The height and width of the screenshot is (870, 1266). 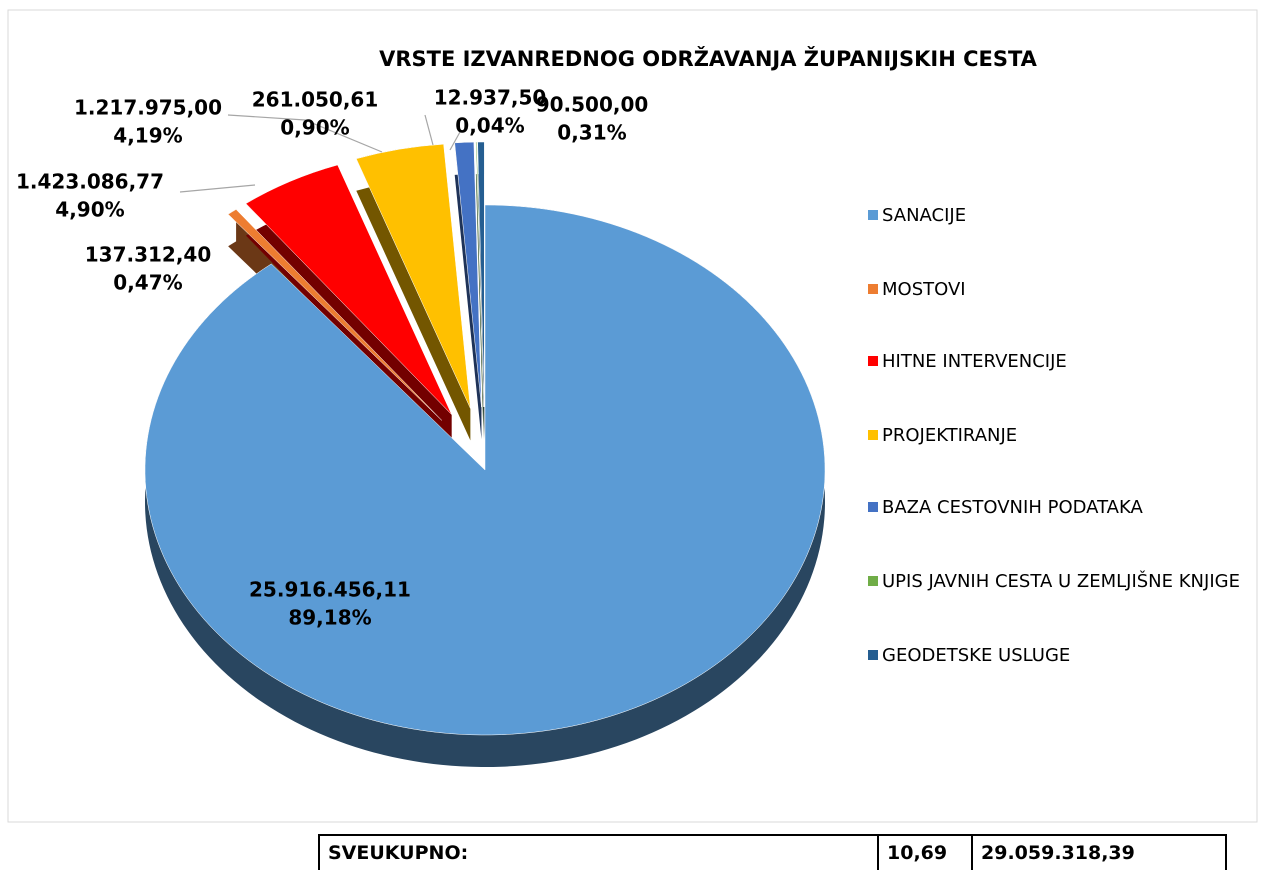 I want to click on legend-item: MOSTOVI, so click(x=1060, y=290).